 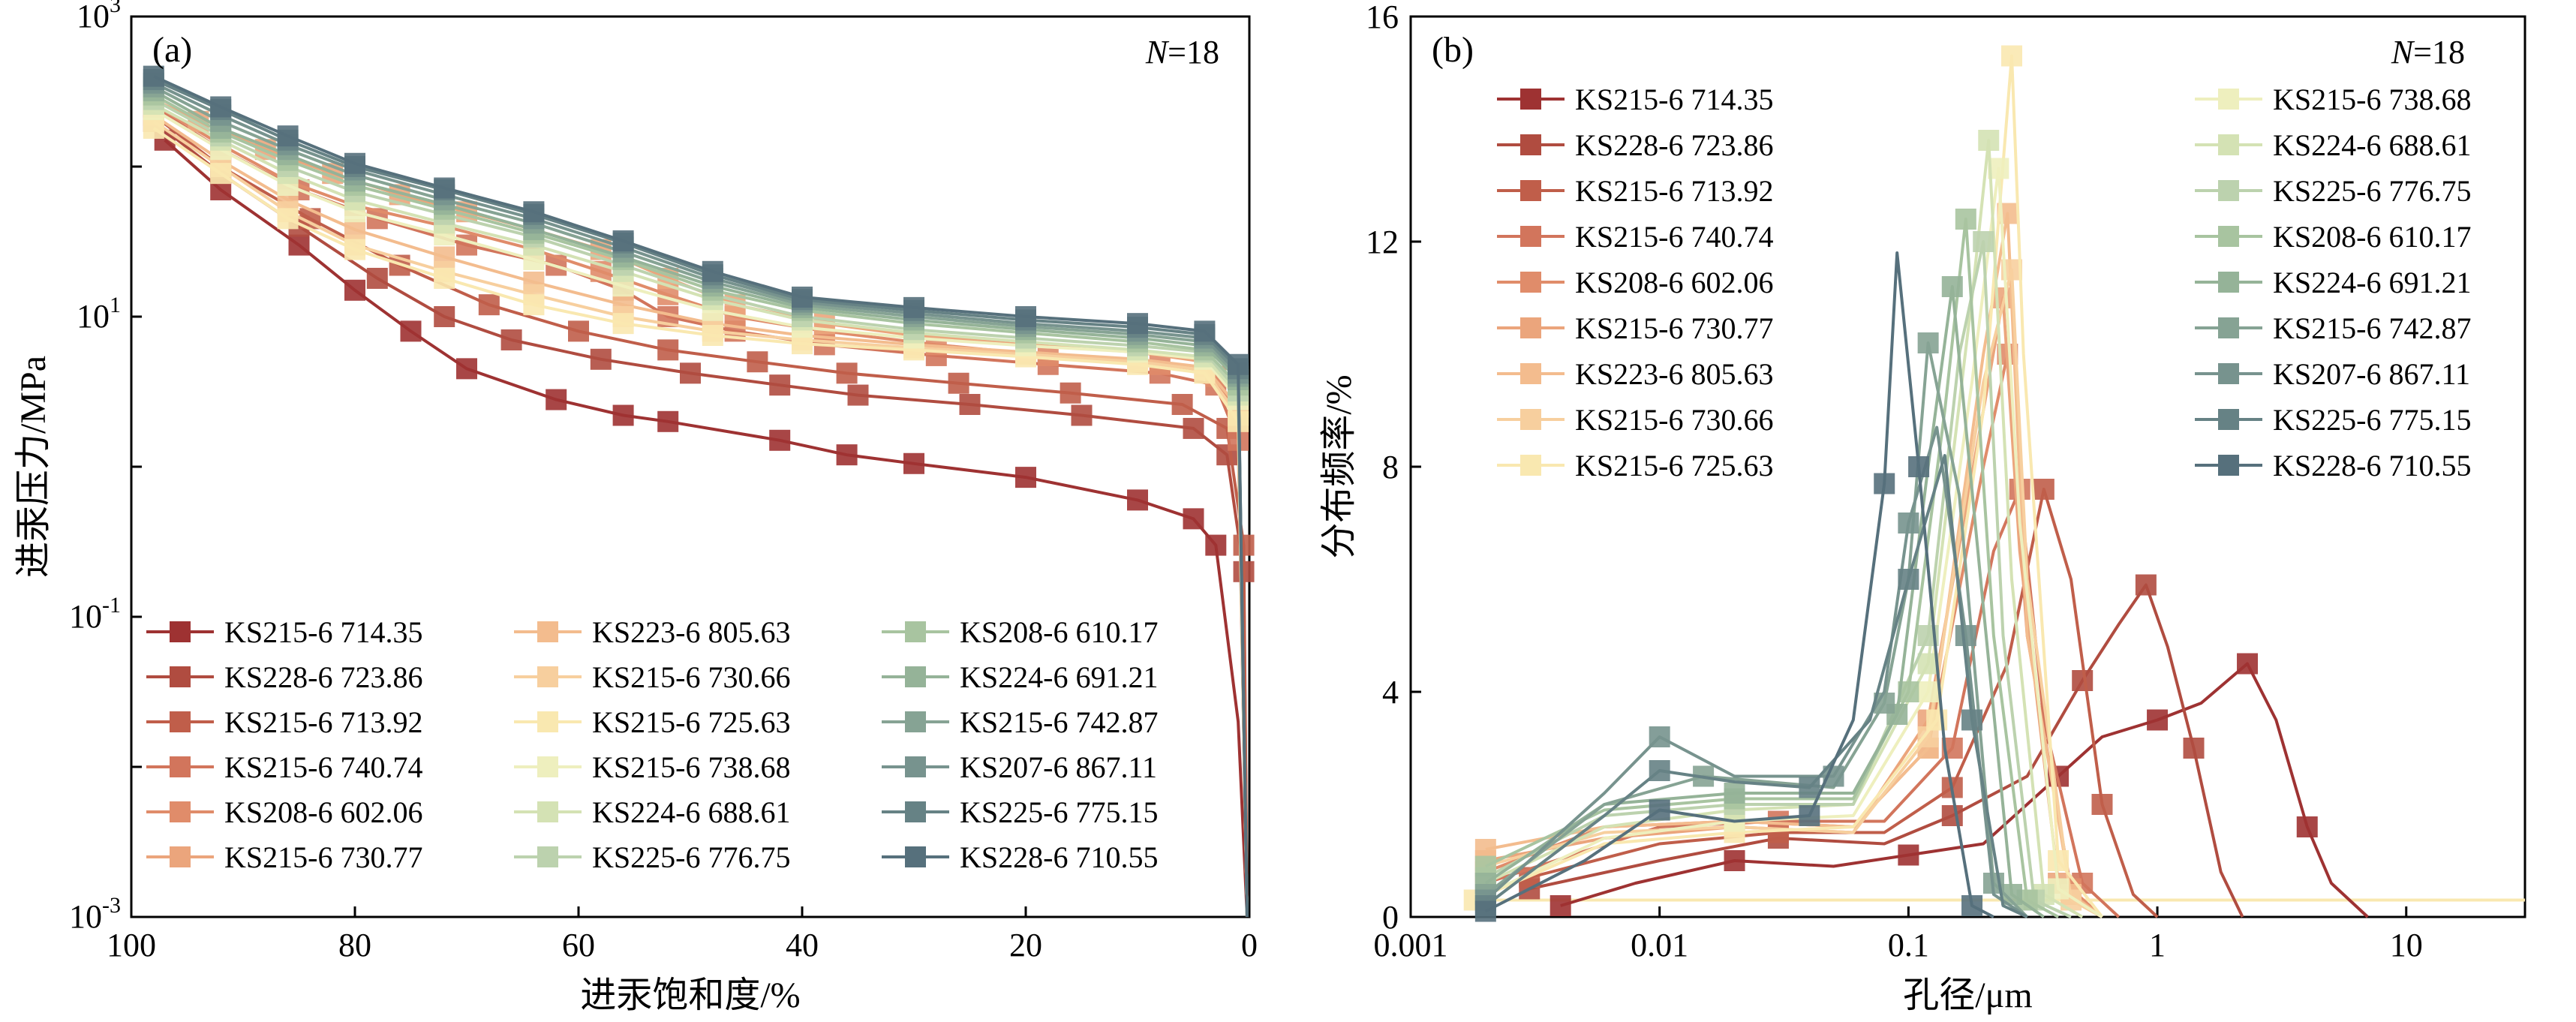 I want to click on x-tick-label: 0.001, so click(x=1411, y=945).